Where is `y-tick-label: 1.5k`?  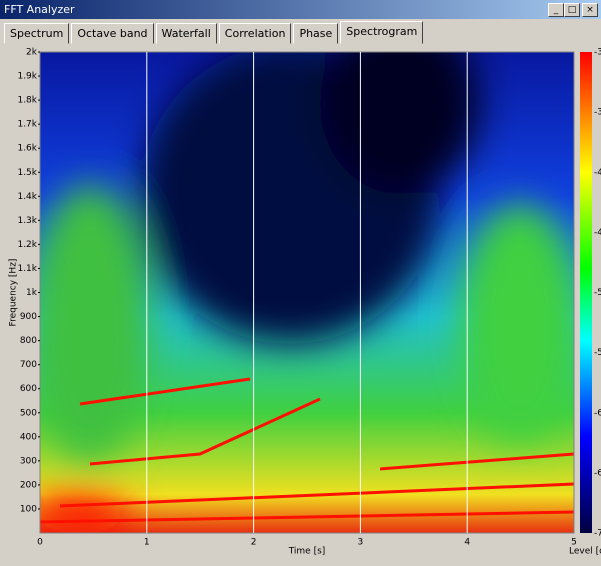 y-tick-label: 1.5k is located at coordinates (27, 173).